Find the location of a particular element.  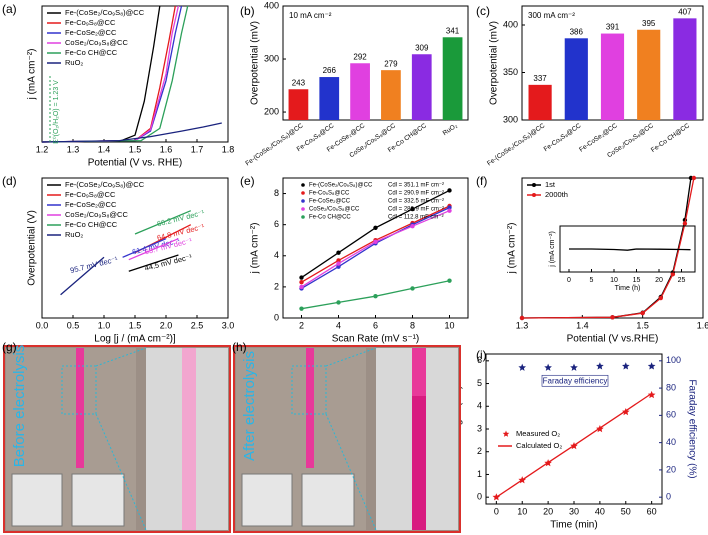

x-axis-label: Time (min) is located at coordinates (573, 525).